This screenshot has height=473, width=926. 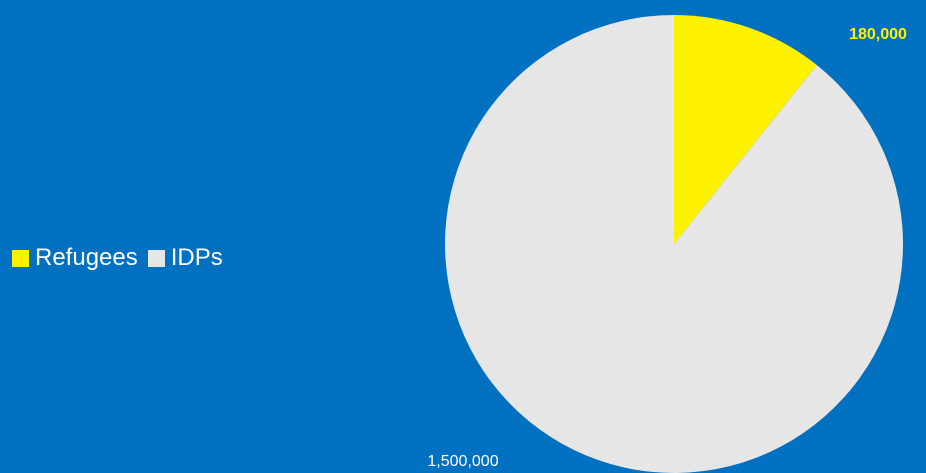 I want to click on legend-label-refugees: Refugees, so click(x=86, y=257).